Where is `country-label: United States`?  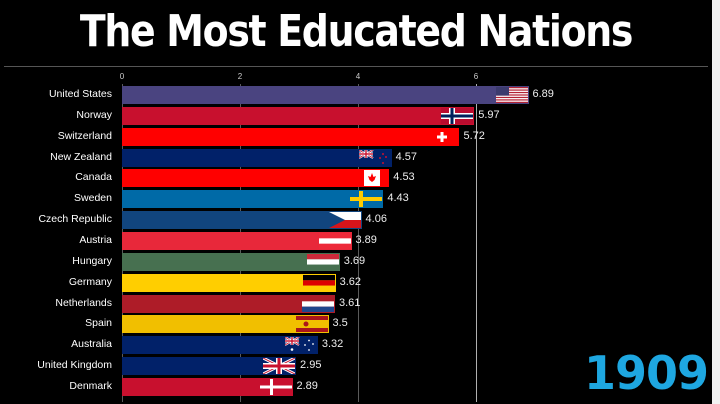 country-label: United States is located at coordinates (80, 94).